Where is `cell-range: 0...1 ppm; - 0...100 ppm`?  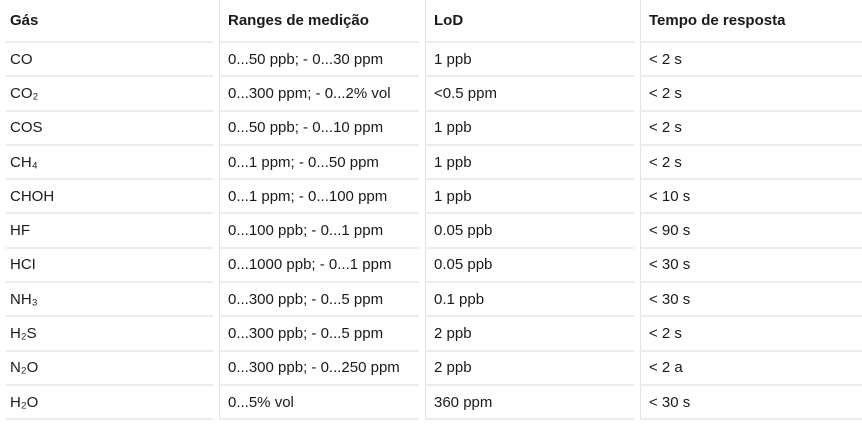 cell-range: 0...1 ppm; - 0...100 ppm is located at coordinates (319, 197).